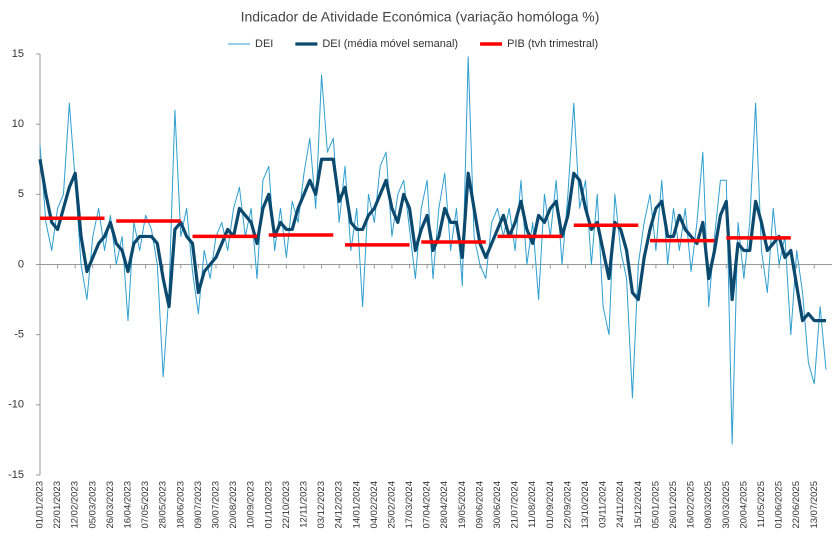 Image resolution: width=839 pixels, height=551 pixels. Describe the element at coordinates (128, 505) in the screenshot. I see `x-tick-label: 16/04/2023` at that location.